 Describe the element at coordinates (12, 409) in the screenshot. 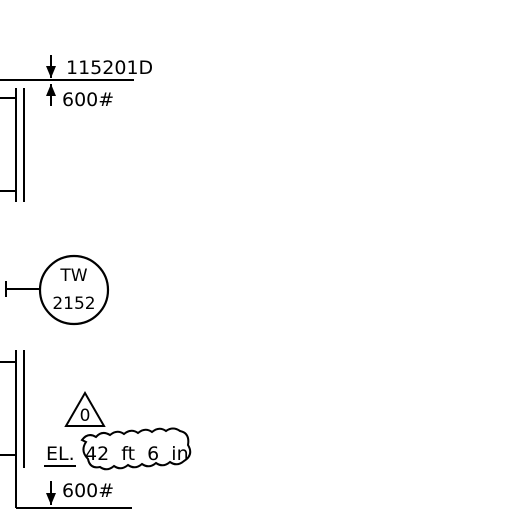

I see `lower-vessel-outline` at that location.